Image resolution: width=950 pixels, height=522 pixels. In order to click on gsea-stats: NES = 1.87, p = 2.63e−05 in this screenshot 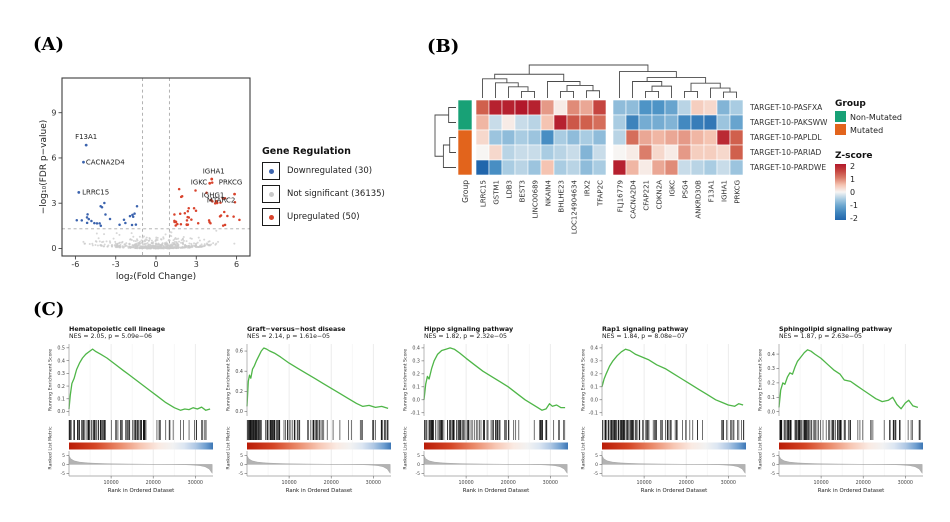, I will do `click(820, 336)`.